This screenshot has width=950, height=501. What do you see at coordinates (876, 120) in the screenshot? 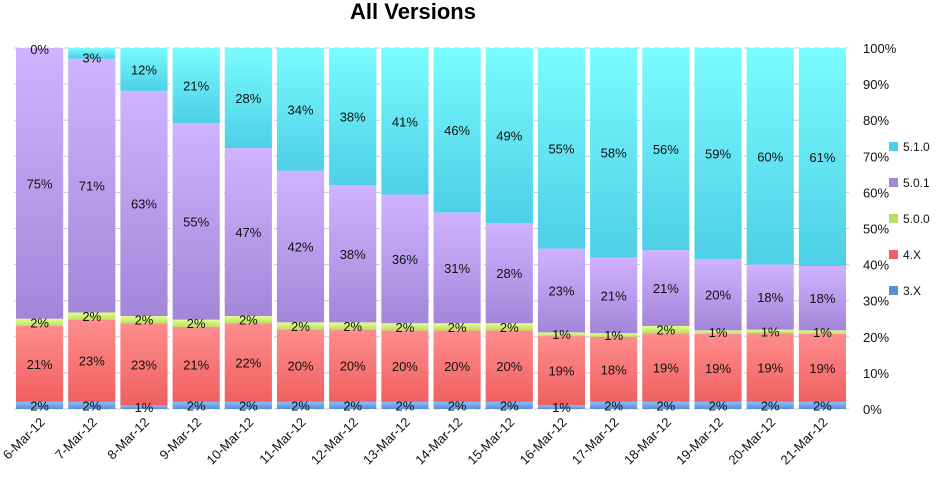
I see `y-tick-label: 80%` at bounding box center [876, 120].